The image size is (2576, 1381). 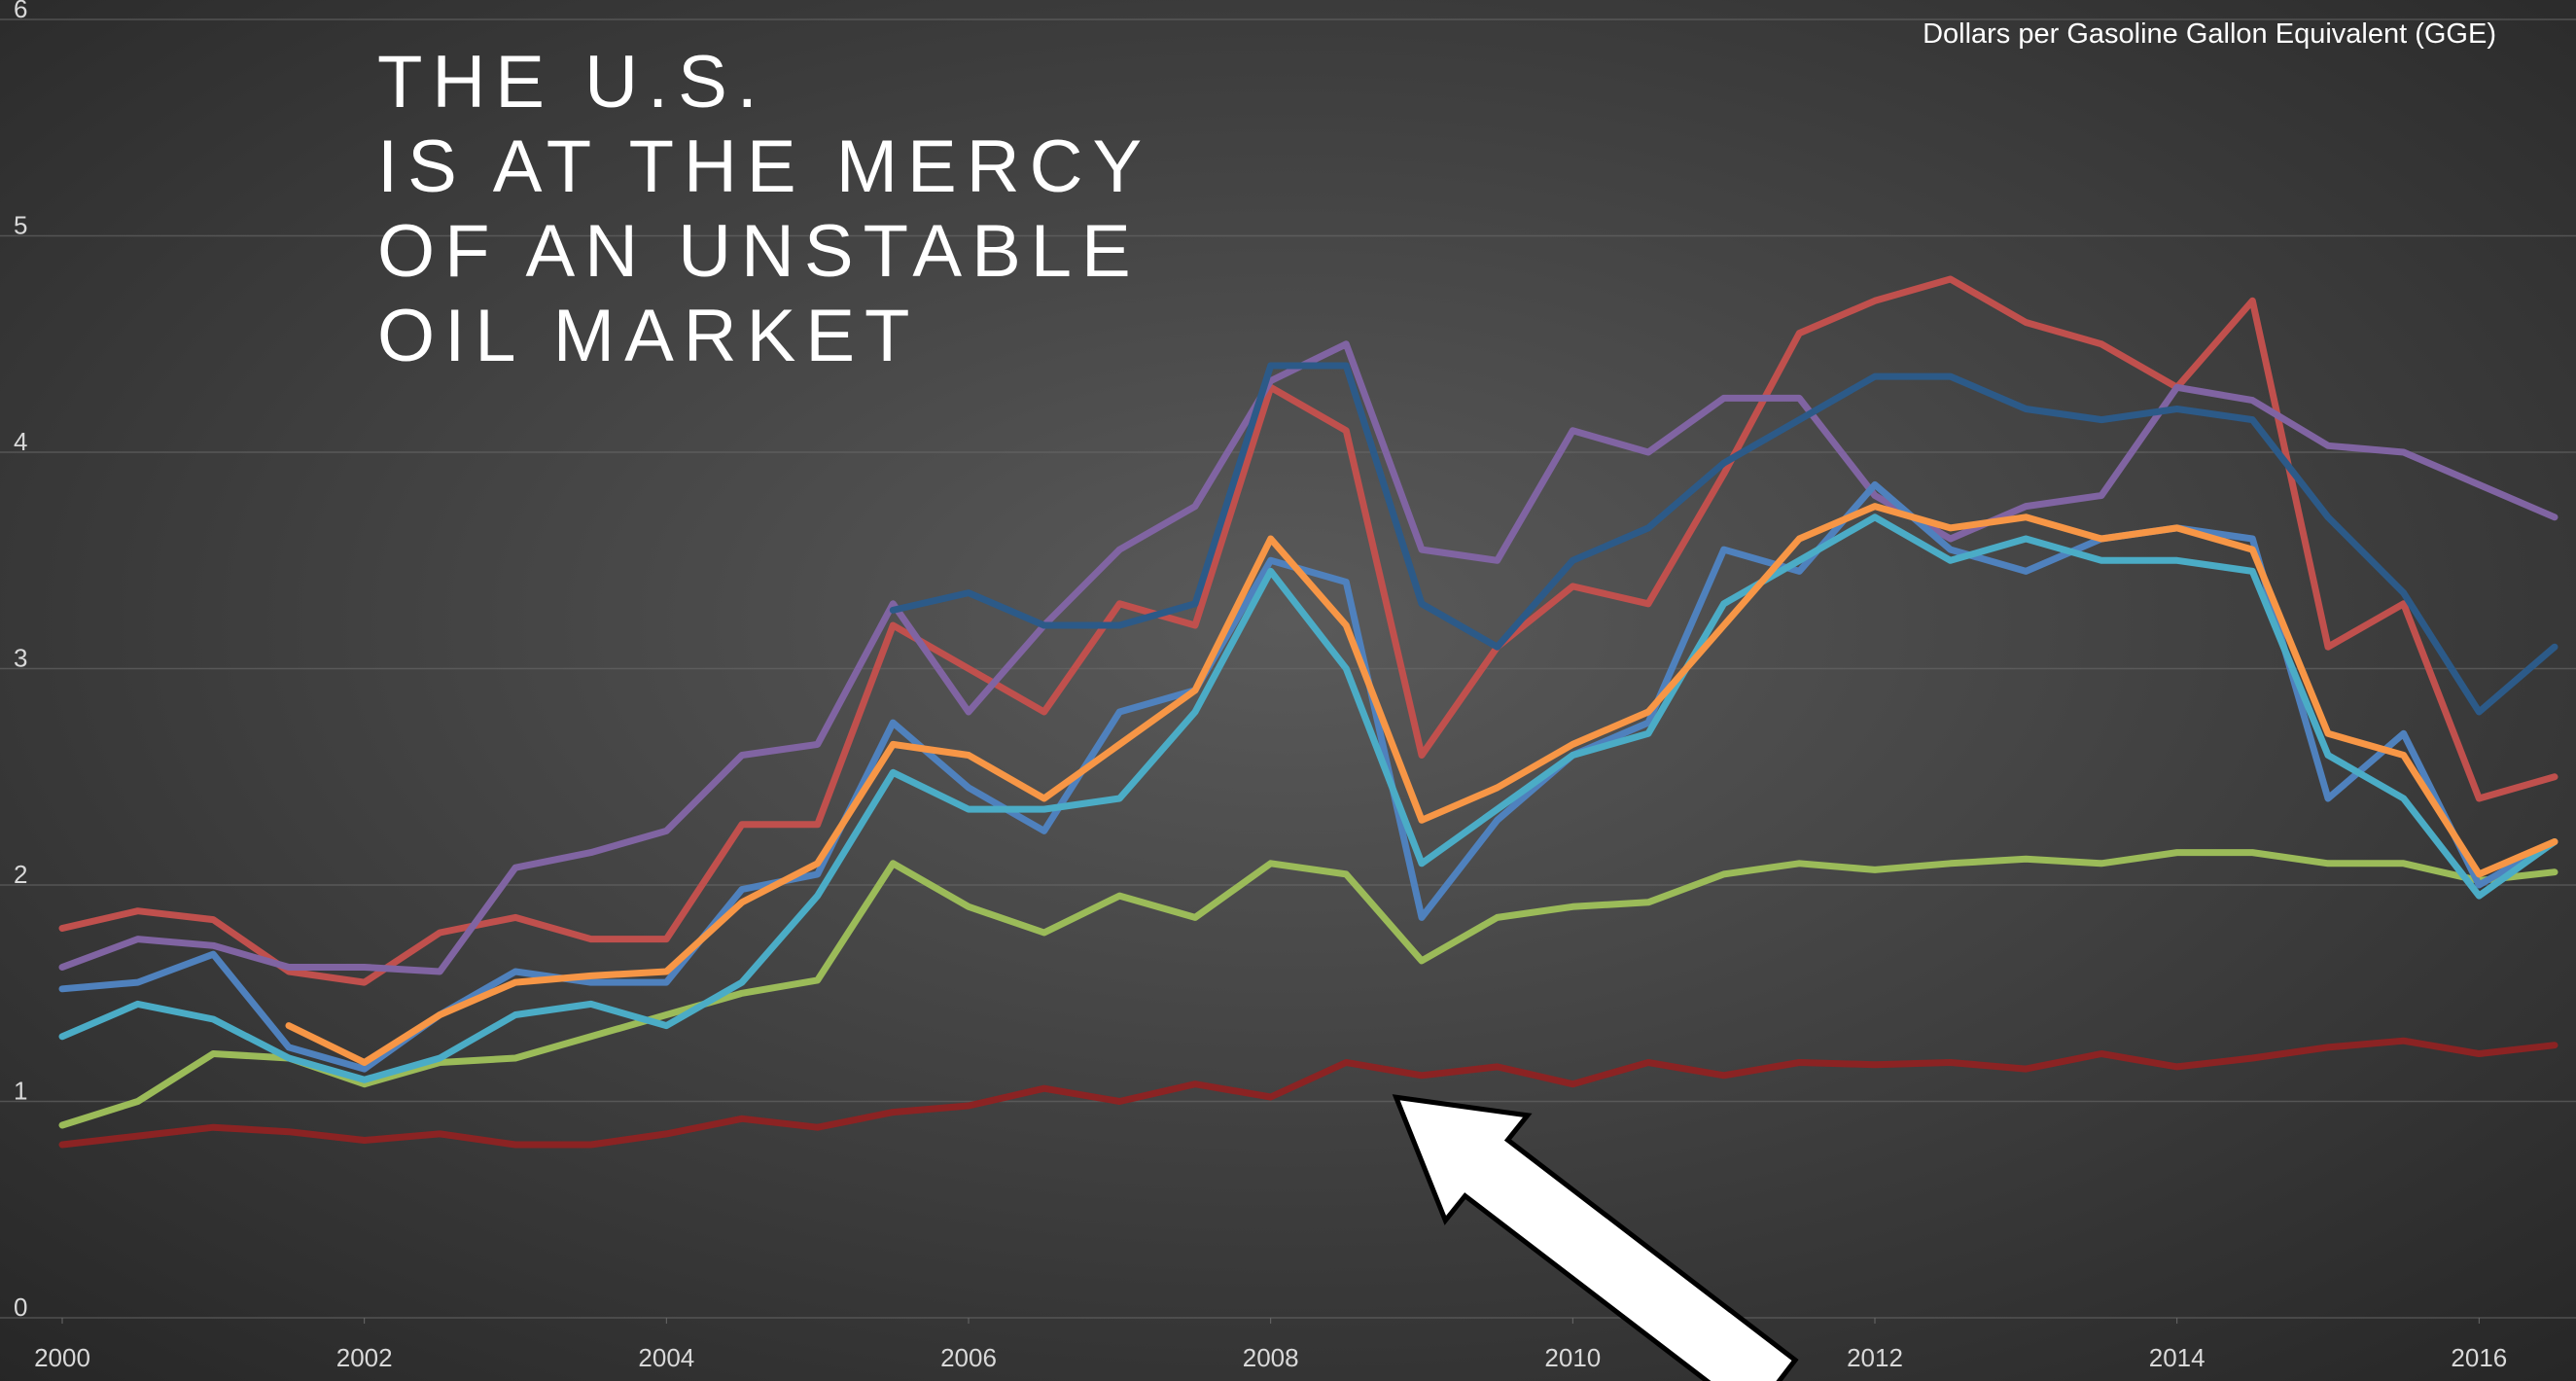 What do you see at coordinates (2177, 1358) in the screenshot?
I see `x-tick-label: 2014` at bounding box center [2177, 1358].